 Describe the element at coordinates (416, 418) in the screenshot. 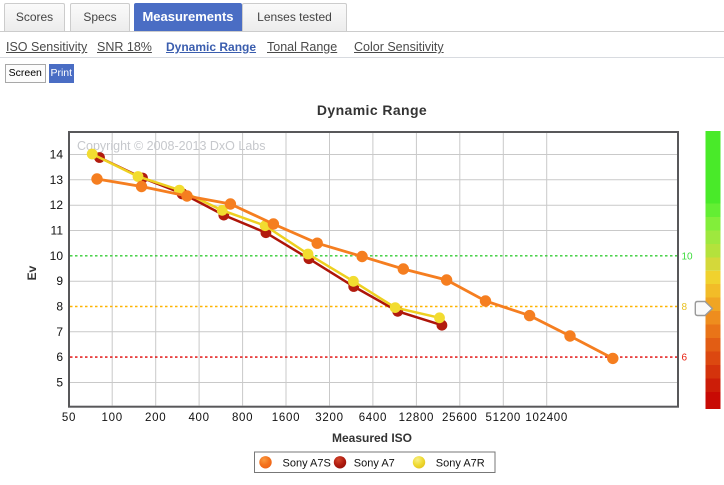

I see `svg-text: 12800` at that location.